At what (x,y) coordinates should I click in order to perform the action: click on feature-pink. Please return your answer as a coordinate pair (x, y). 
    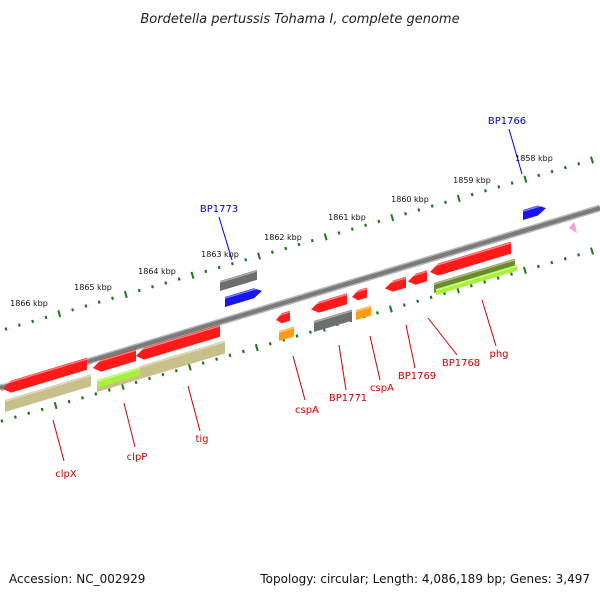
    Looking at the image, I should click on (573, 227).